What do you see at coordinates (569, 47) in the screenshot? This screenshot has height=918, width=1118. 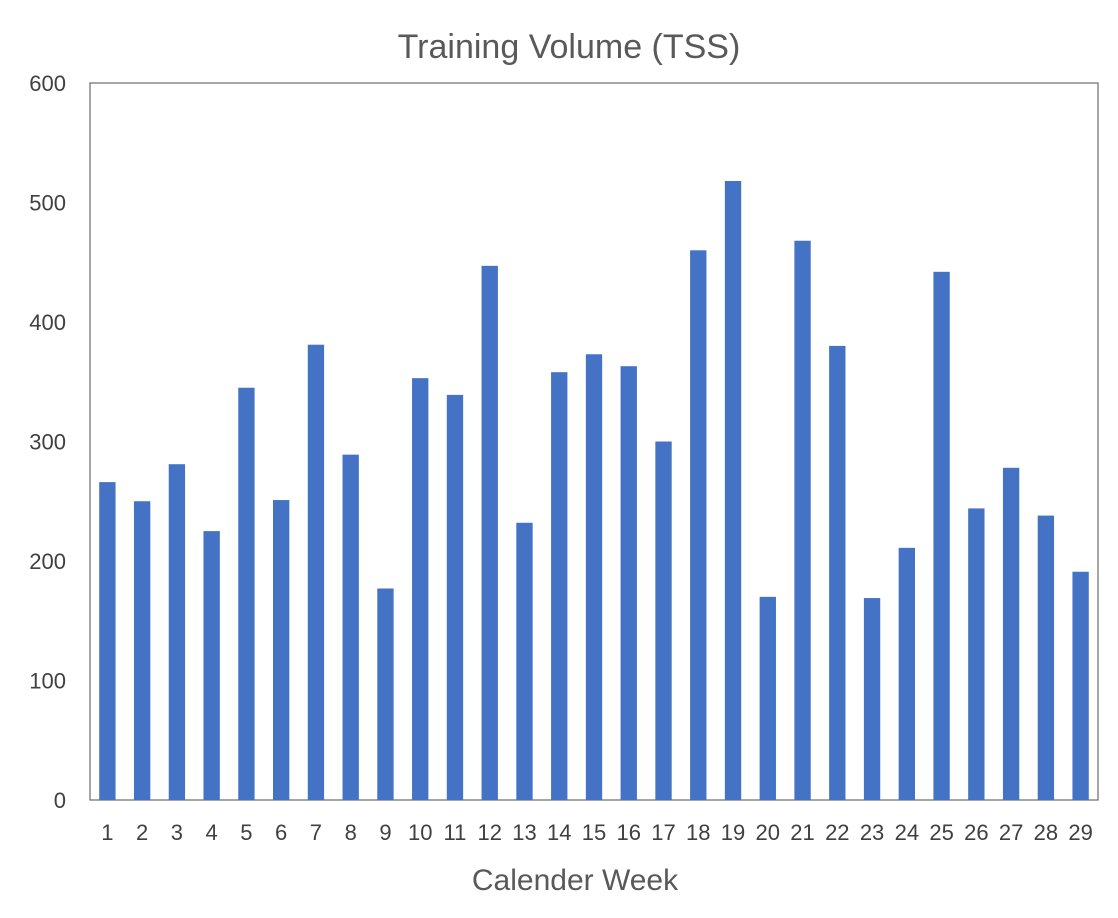 I see `chart-title: Training Volume (TSS)` at bounding box center [569, 47].